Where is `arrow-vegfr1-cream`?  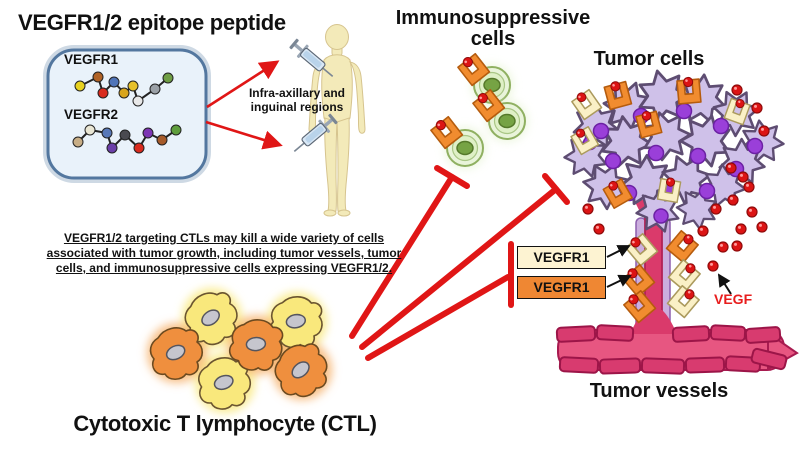 arrow-vegfr1-cream is located at coordinates (618, 251).